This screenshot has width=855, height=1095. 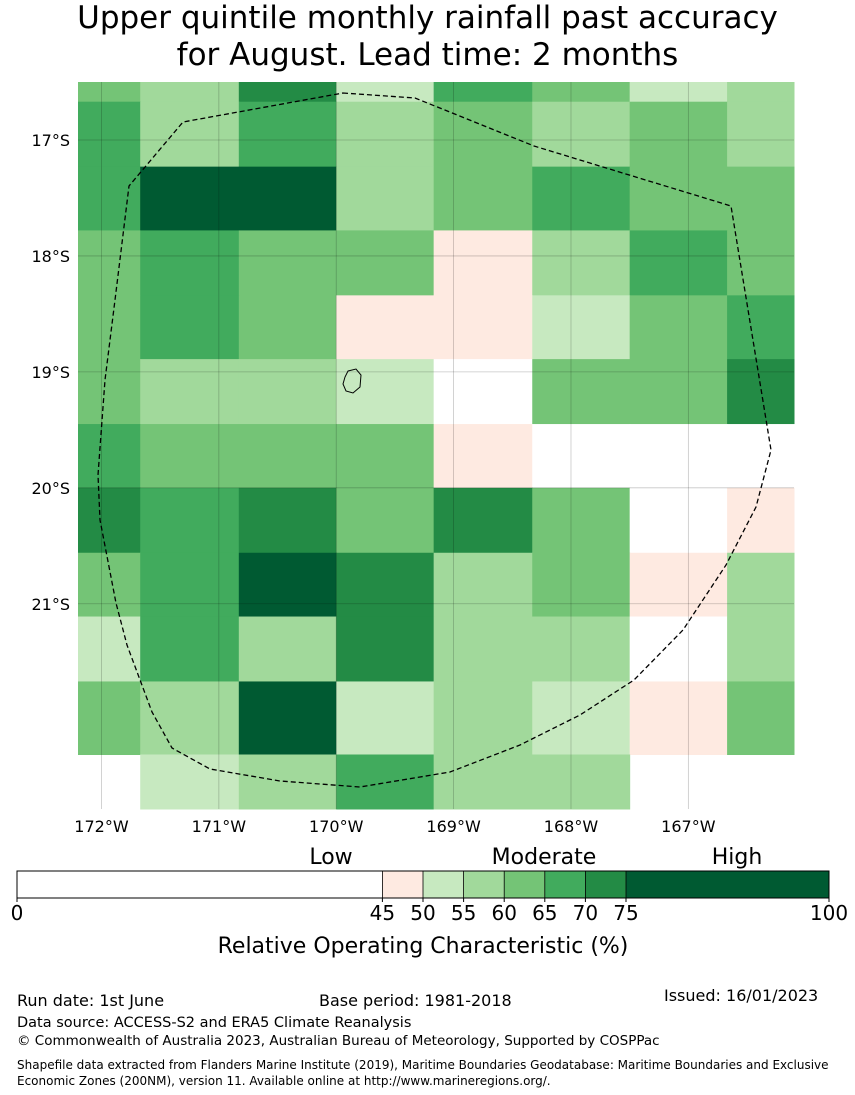 I want to click on colorbar-tick-label: 45, so click(x=382, y=913).